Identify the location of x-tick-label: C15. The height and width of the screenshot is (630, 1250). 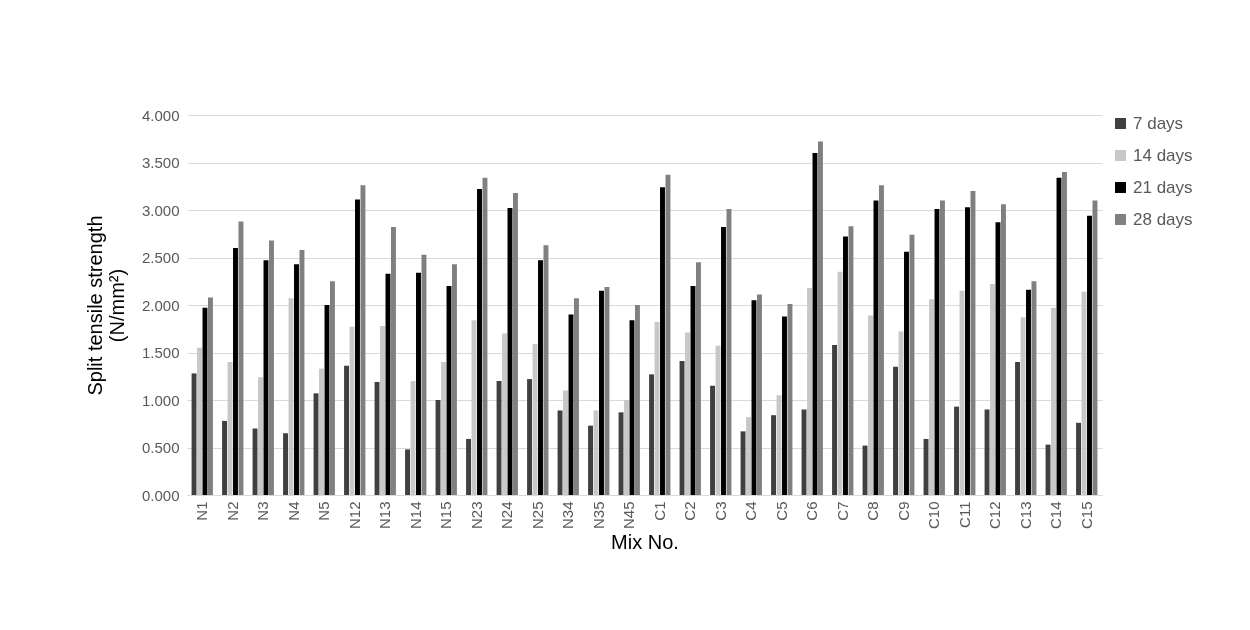
(1086, 515).